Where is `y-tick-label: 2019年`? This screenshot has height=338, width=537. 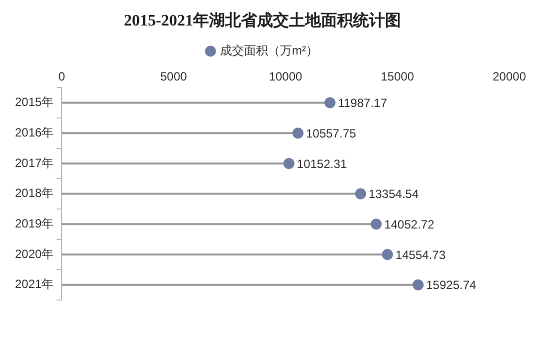 y-tick-label: 2019年 is located at coordinates (34, 223).